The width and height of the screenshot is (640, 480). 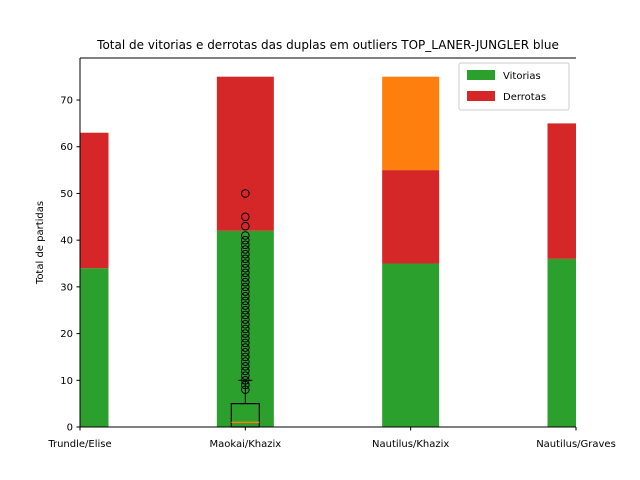 What do you see at coordinates (522, 76) in the screenshot?
I see `legend-label-vitorias: Vitorias` at bounding box center [522, 76].